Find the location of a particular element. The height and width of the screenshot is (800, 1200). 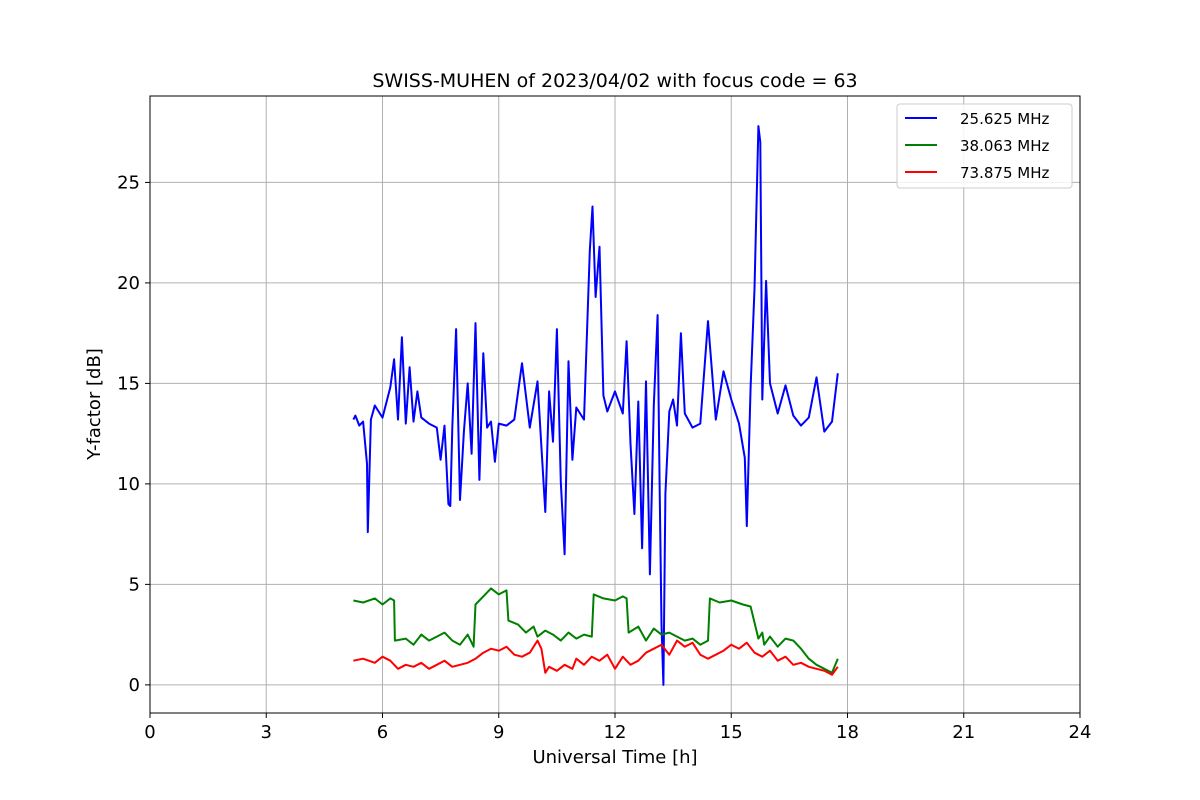

y-tick-label: 0 is located at coordinates (134, 685).